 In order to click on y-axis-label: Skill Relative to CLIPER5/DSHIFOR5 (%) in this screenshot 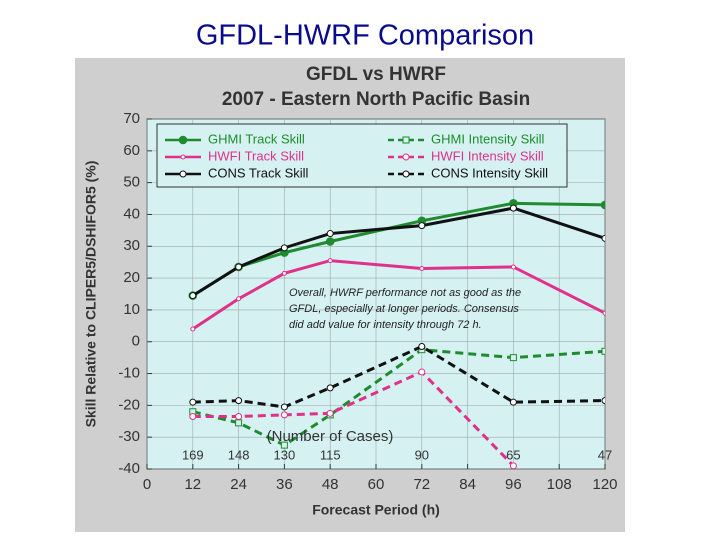, I will do `click(91, 294)`.